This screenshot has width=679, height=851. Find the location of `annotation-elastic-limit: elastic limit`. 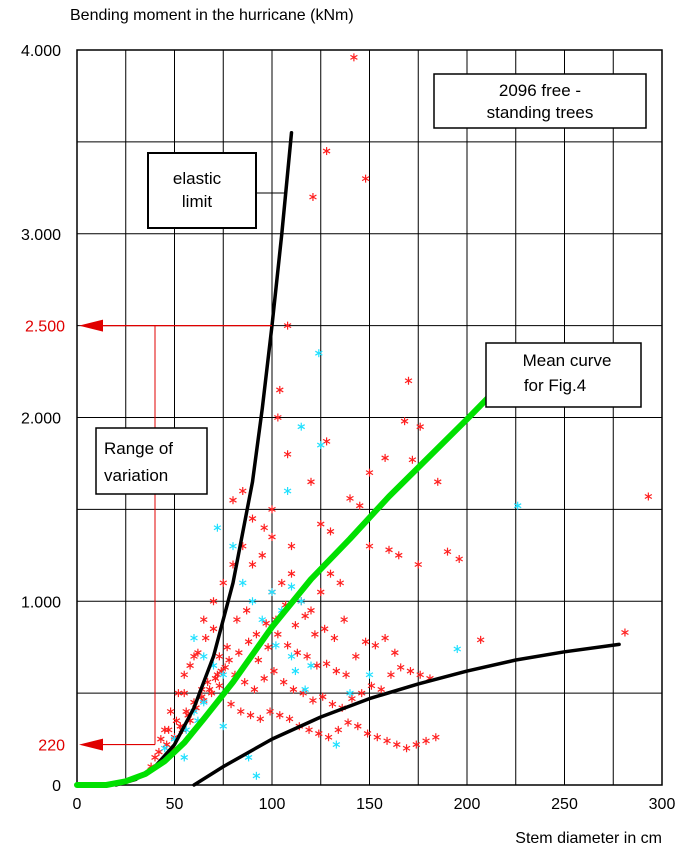

annotation-elastic-limit: elastic limit is located at coordinates (215, 190).